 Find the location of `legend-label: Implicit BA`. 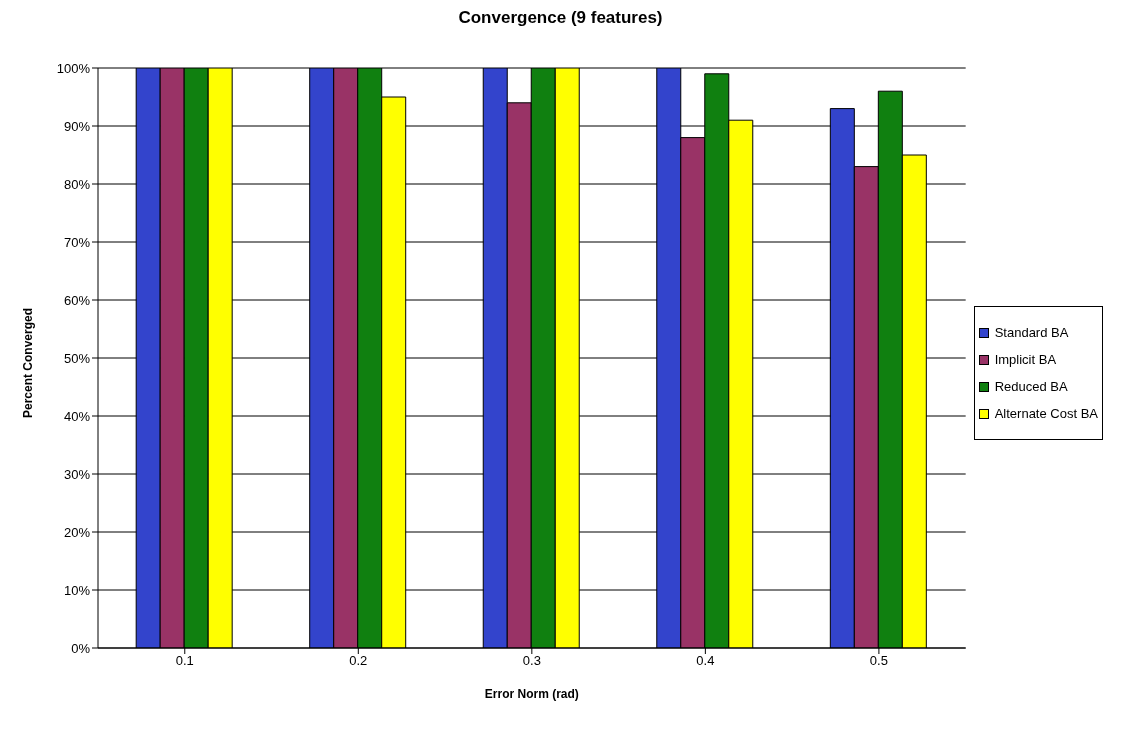

legend-label: Implicit BA is located at coordinates (1025, 359).